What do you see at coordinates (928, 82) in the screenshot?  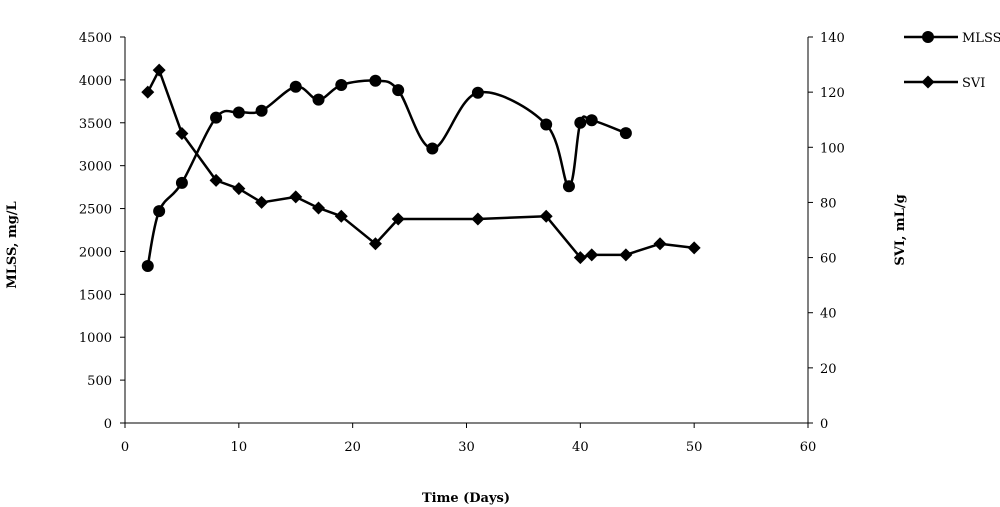 I see `legend-svi-marker` at bounding box center [928, 82].